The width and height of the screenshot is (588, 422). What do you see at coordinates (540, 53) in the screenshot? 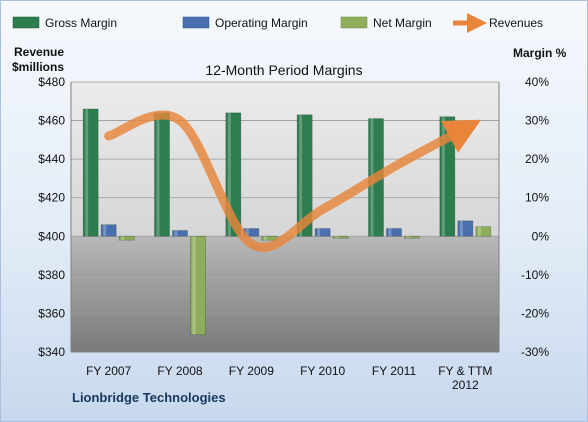
I see `y-right-label: Margin %` at bounding box center [540, 53].